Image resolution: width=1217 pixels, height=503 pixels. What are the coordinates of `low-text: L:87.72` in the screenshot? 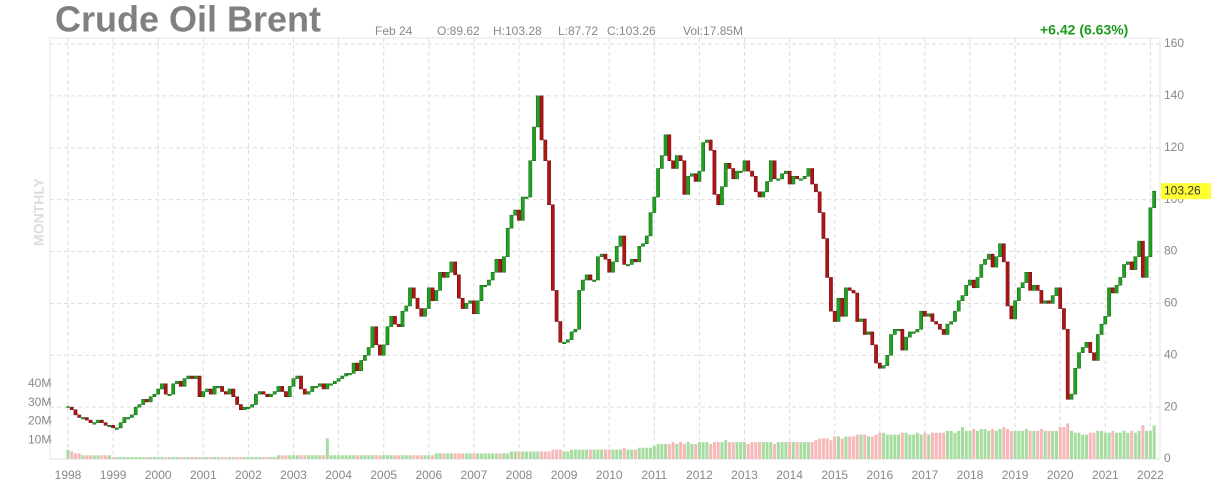 It's located at (578, 31).